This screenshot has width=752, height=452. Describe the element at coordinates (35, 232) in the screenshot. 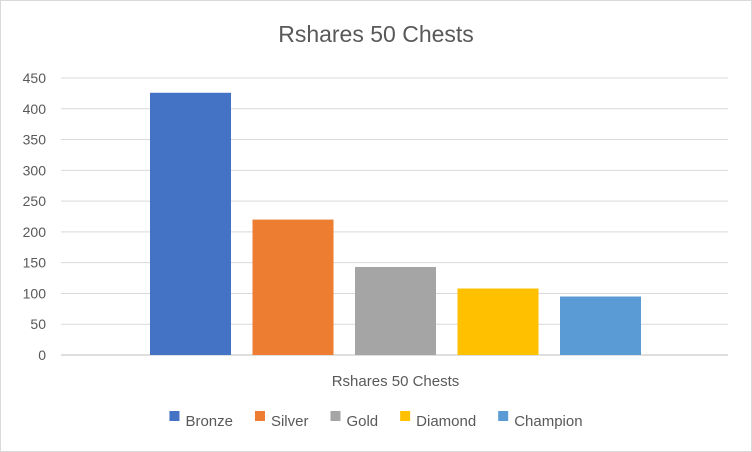

I see `y-tick-label: 200` at that location.